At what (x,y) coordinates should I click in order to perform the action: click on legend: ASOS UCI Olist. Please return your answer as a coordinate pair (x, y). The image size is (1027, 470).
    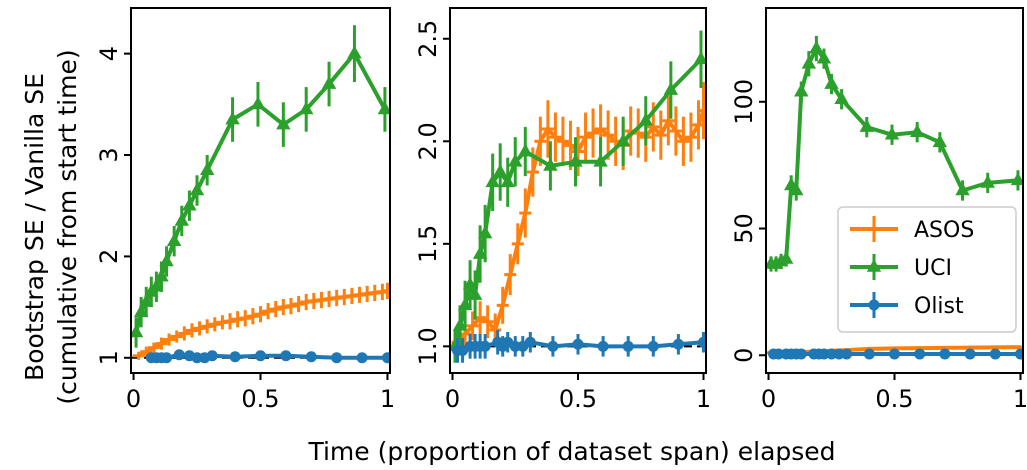
    Looking at the image, I should click on (927, 269).